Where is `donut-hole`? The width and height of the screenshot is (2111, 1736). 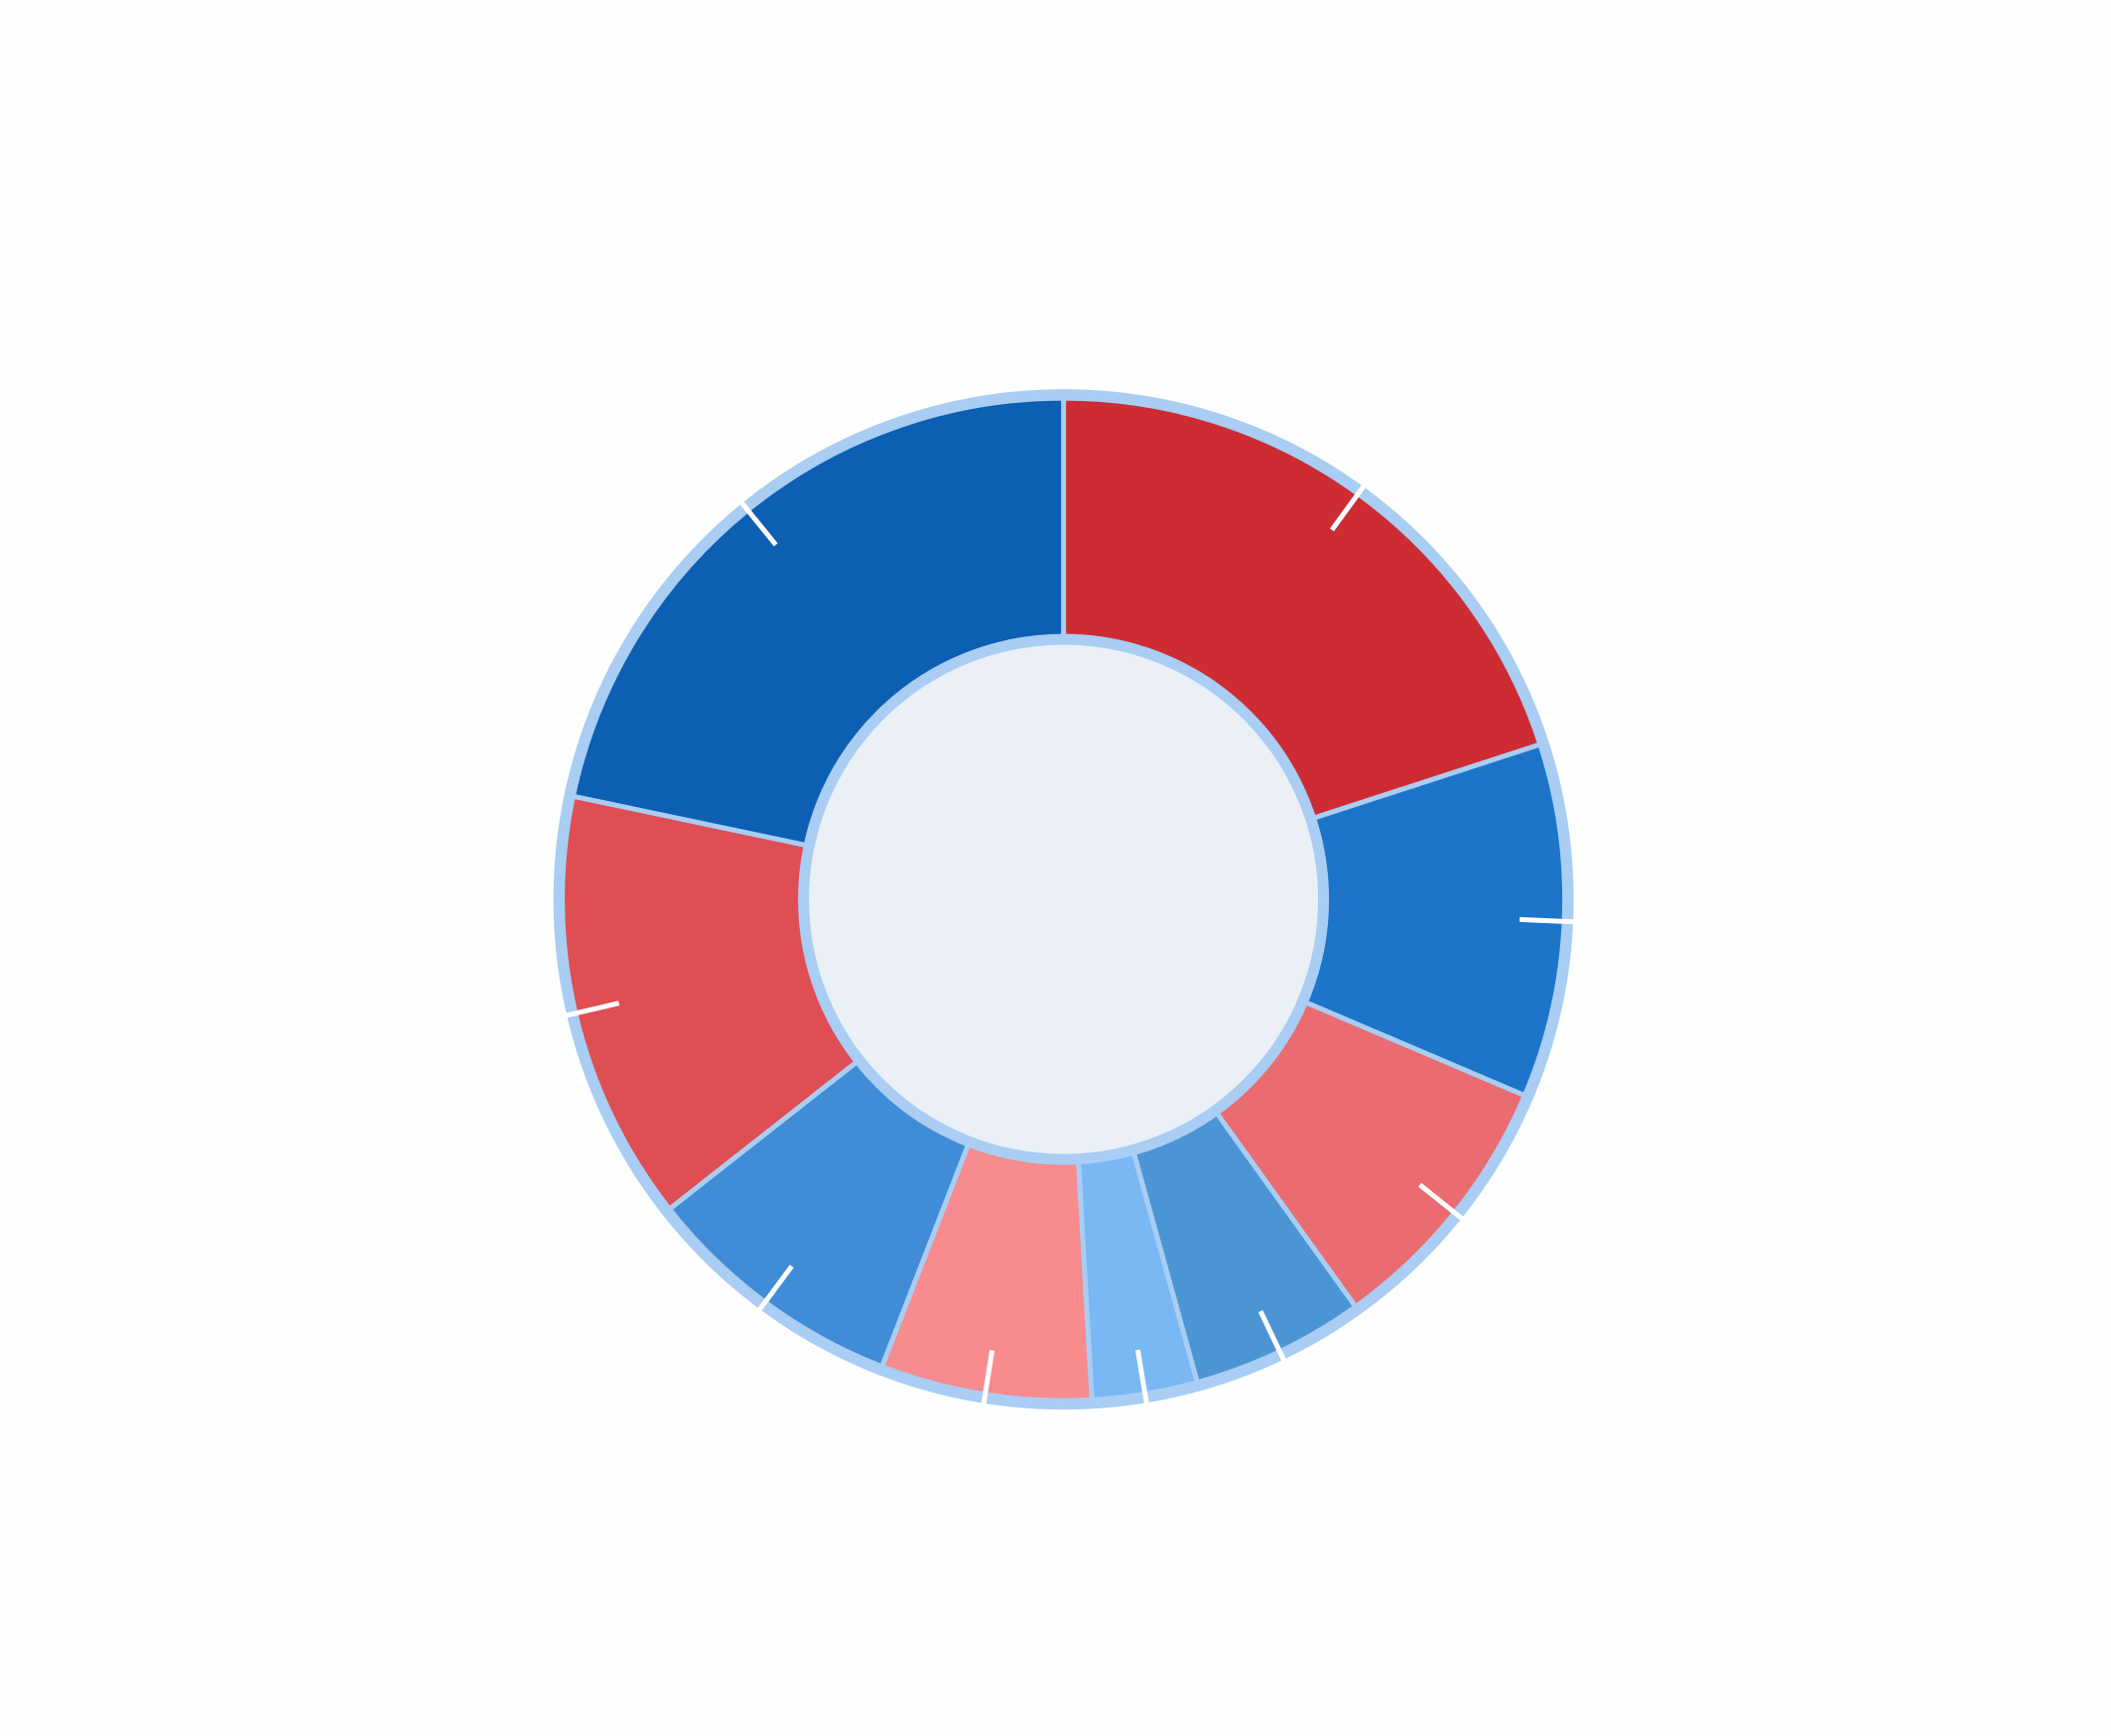 donut-hole is located at coordinates (1064, 899).